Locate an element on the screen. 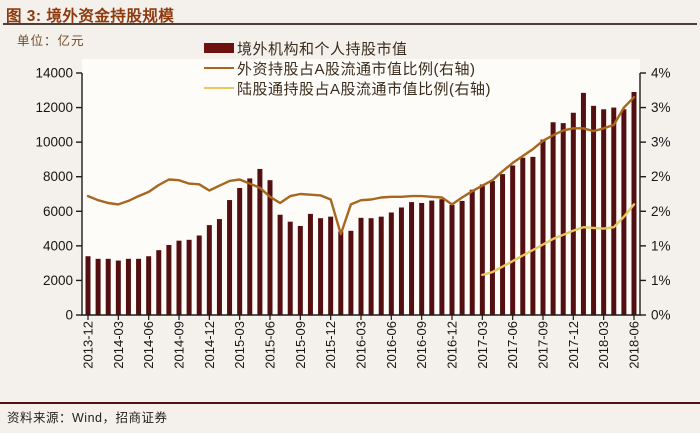 This screenshot has height=433, width=700. legend-item-foreign-ratio: 外资持股占A股流通市值比例(右轴) is located at coordinates (347, 68).